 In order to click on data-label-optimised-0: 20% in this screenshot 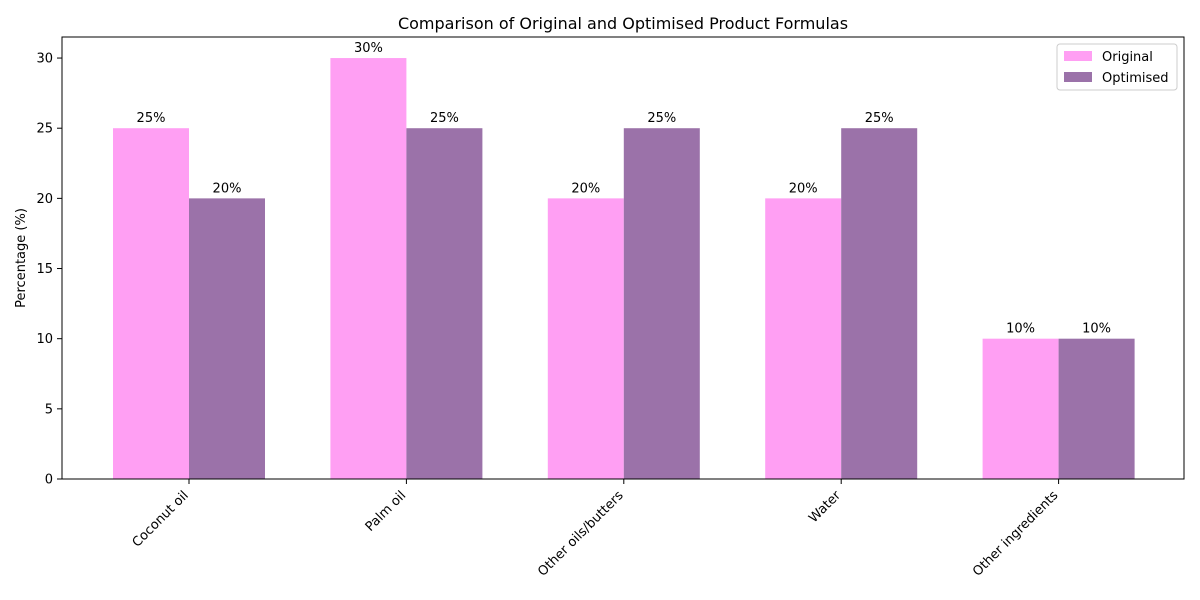, I will do `click(227, 188)`.